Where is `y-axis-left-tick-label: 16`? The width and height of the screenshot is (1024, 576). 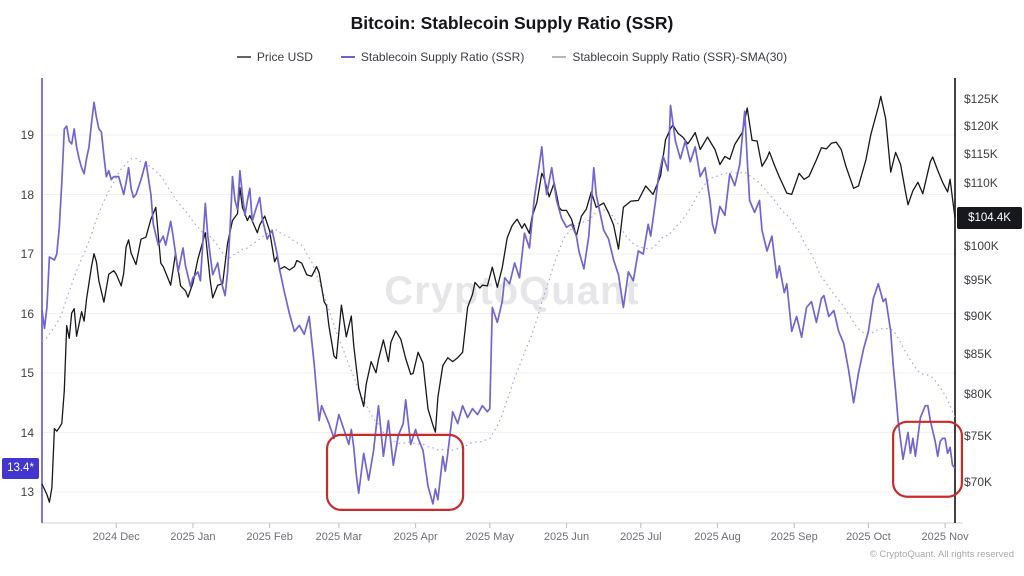 y-axis-left-tick-label: 16 is located at coordinates (27, 313).